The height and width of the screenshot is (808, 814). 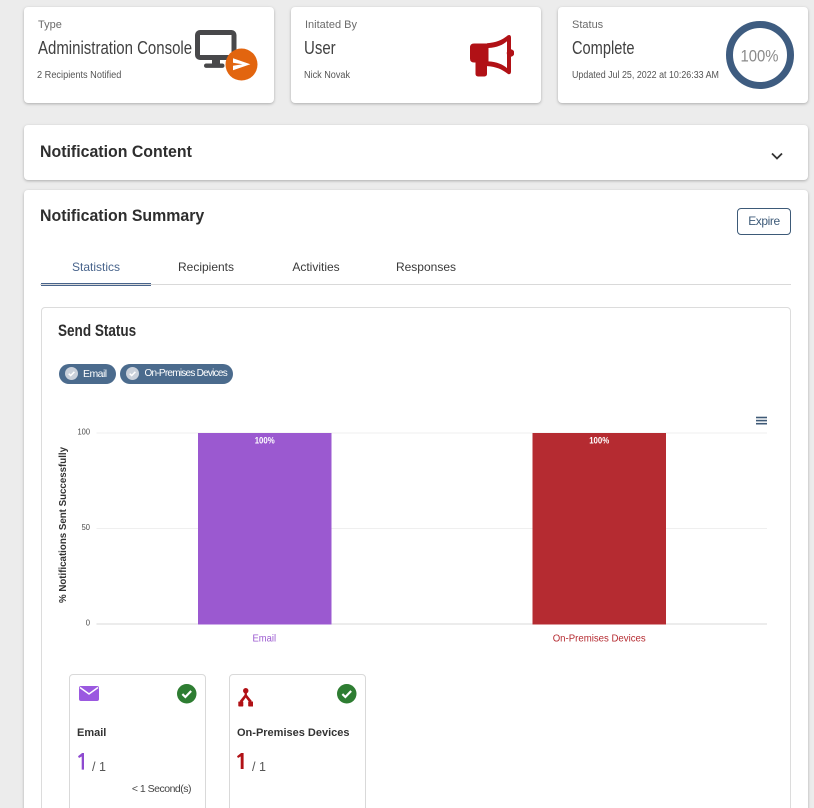 What do you see at coordinates (63, 525) in the screenshot?
I see `svg-text:% Notifications Sent Successfu: % Notifications Sent Successfully` at bounding box center [63, 525].